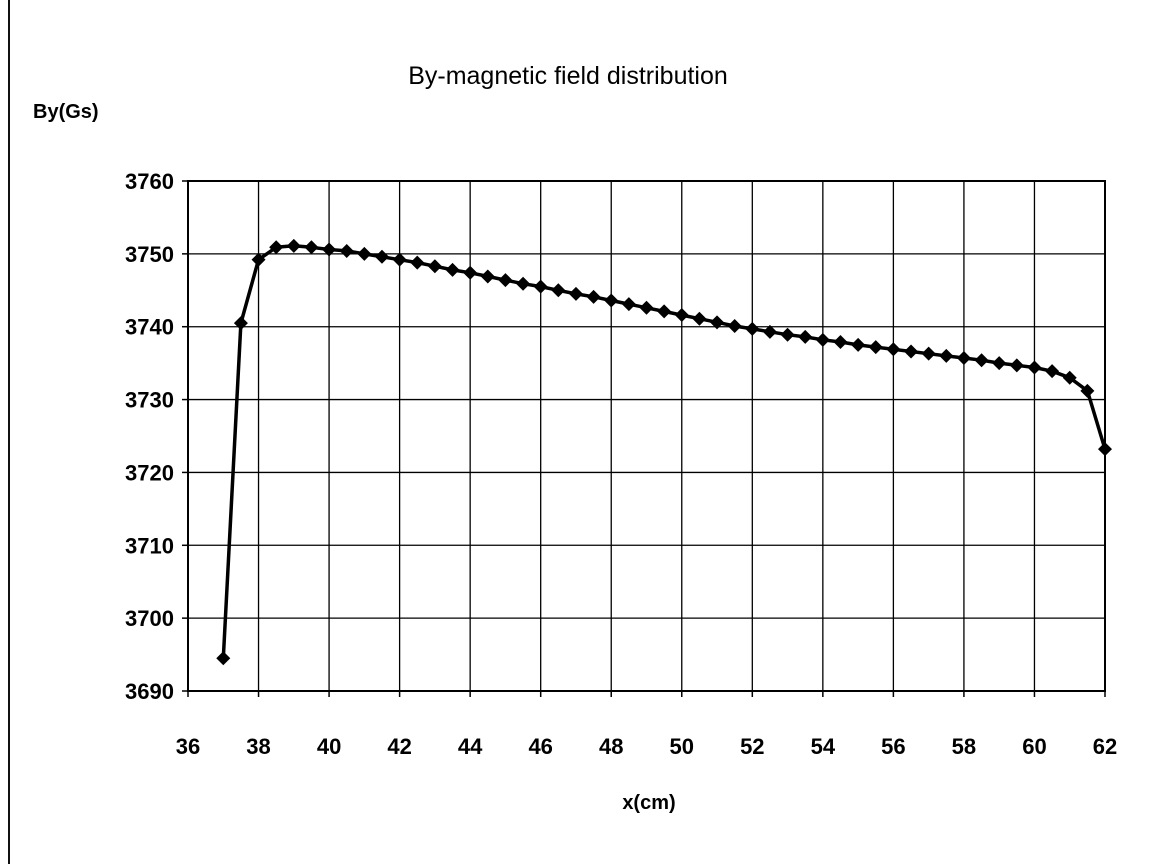 Image resolution: width=1160 pixels, height=864 pixels. I want to click on y-tick-label: 3690, so click(149, 691).